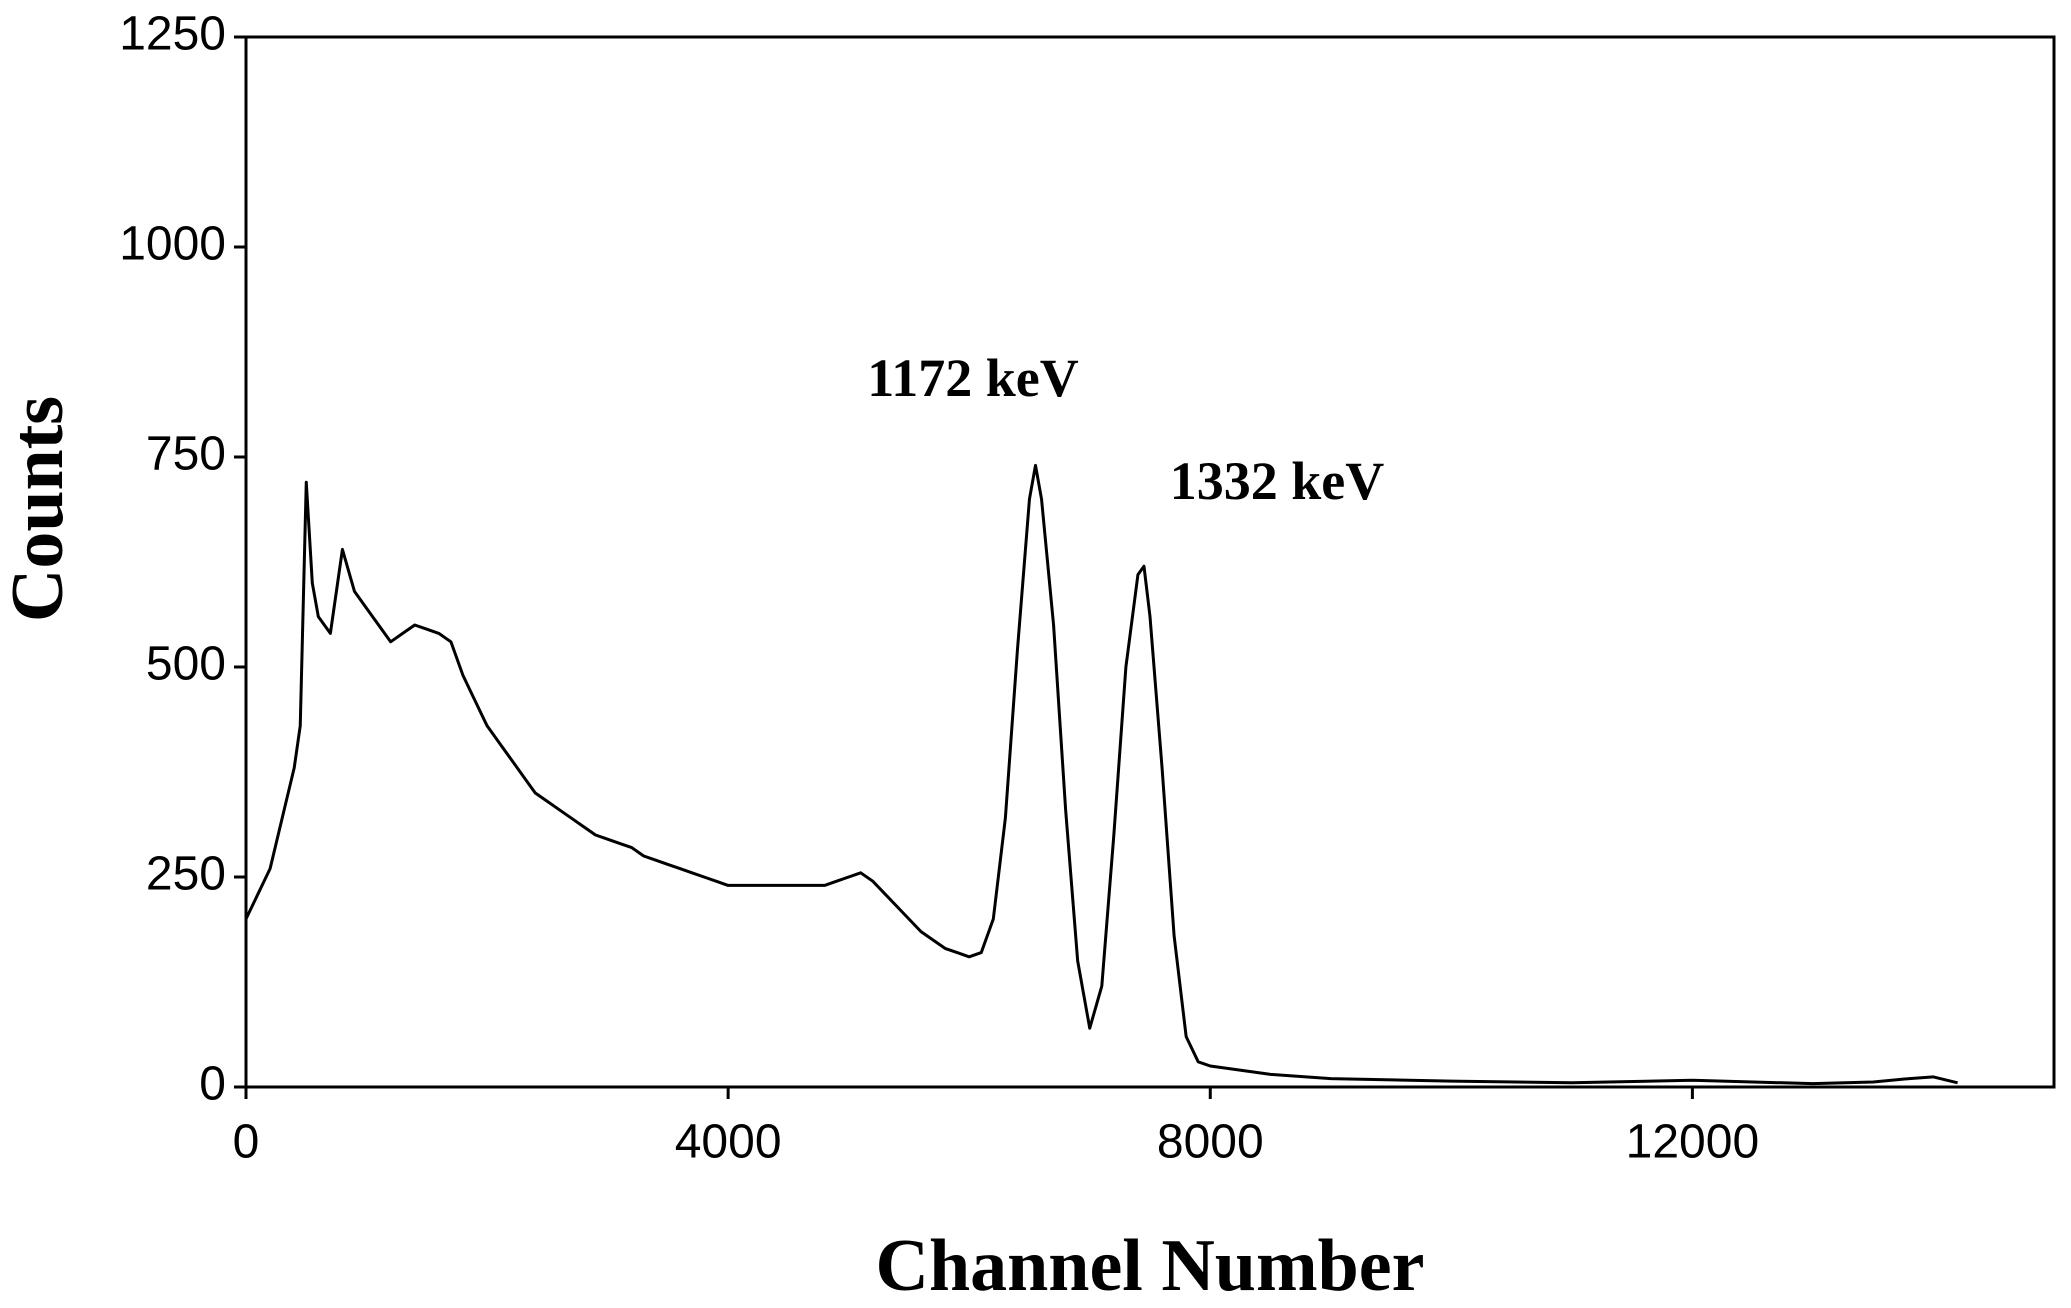  I want to click on y-tick-label: 750, so click(186, 454).